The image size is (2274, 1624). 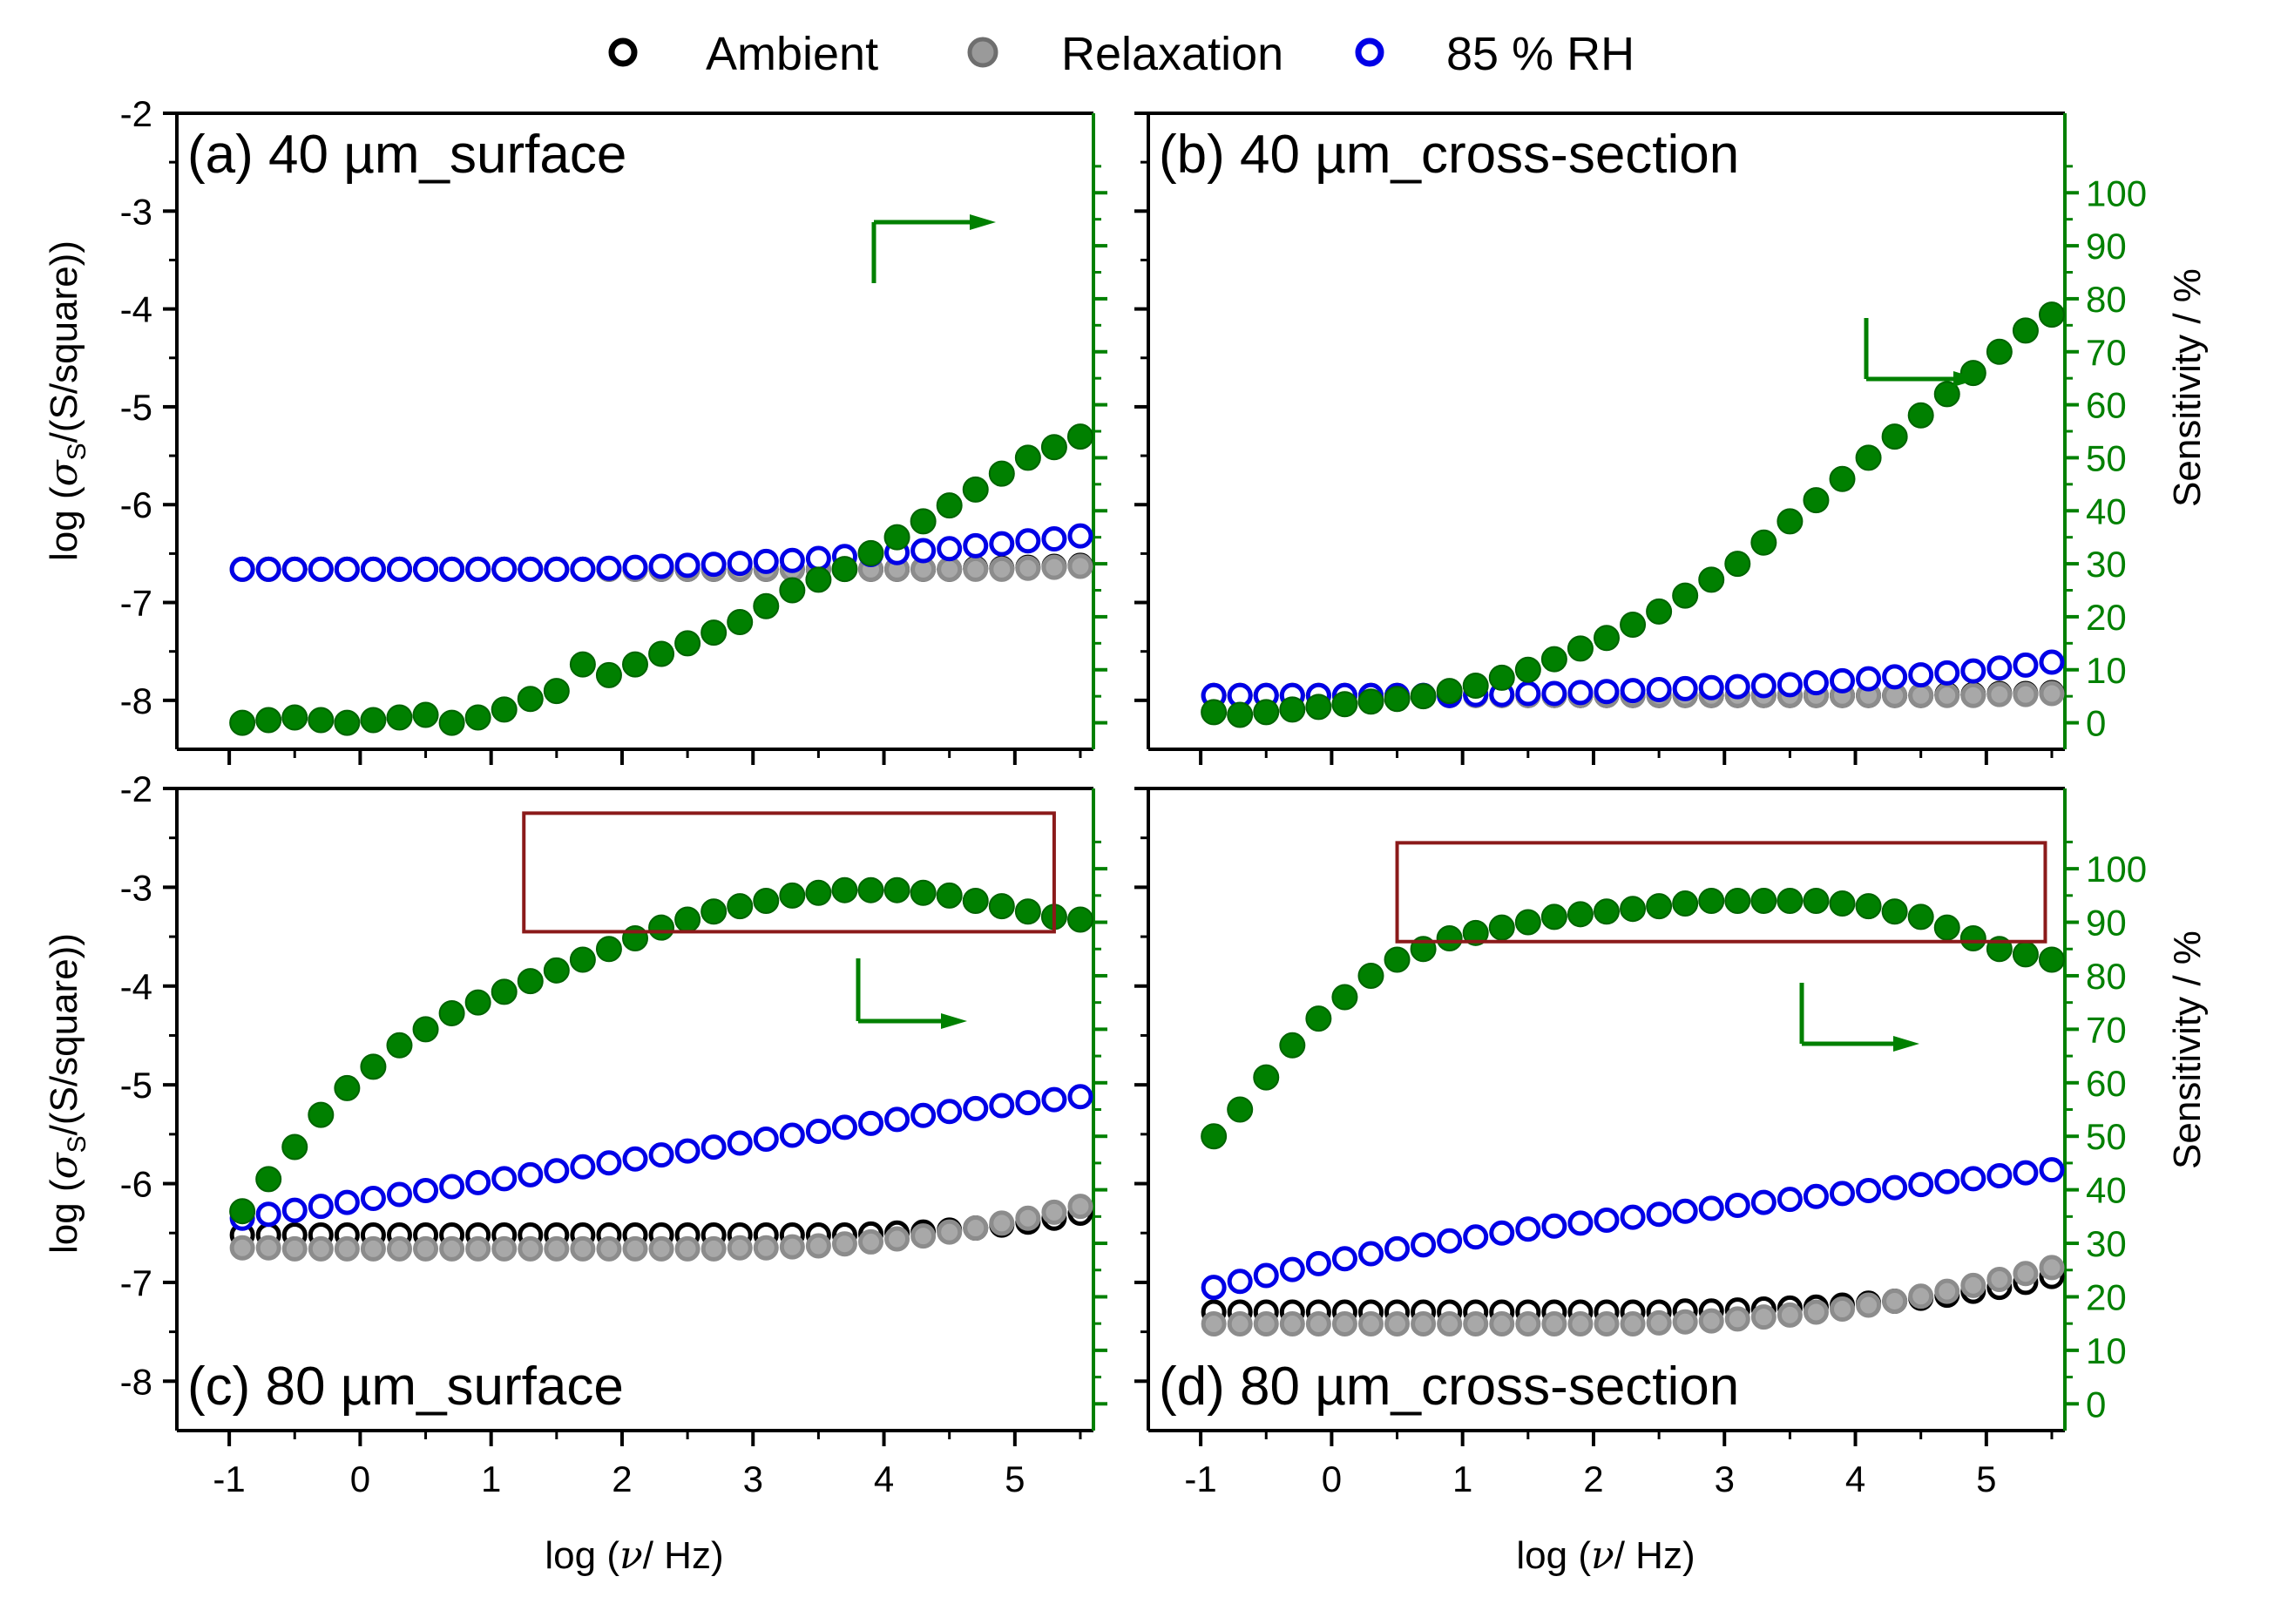 I want to click on legend-marker-ambient, so click(x=623, y=52).